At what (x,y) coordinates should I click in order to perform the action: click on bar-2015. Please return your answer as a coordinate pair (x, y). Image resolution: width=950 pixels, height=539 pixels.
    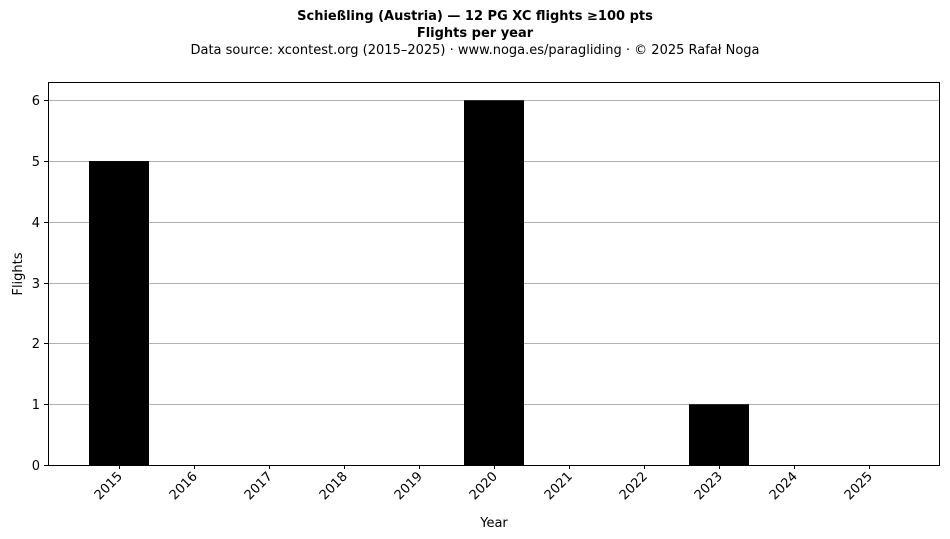
    Looking at the image, I should click on (119, 313).